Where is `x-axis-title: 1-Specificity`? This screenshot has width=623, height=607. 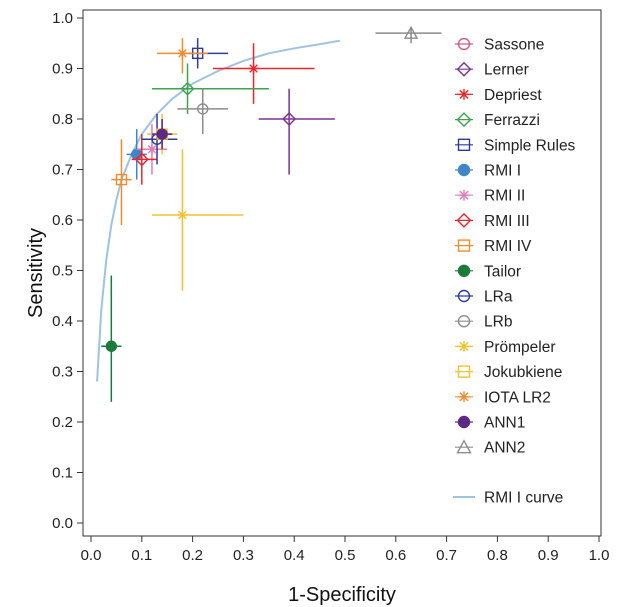 x-axis-title: 1-Specificity is located at coordinates (342, 595).